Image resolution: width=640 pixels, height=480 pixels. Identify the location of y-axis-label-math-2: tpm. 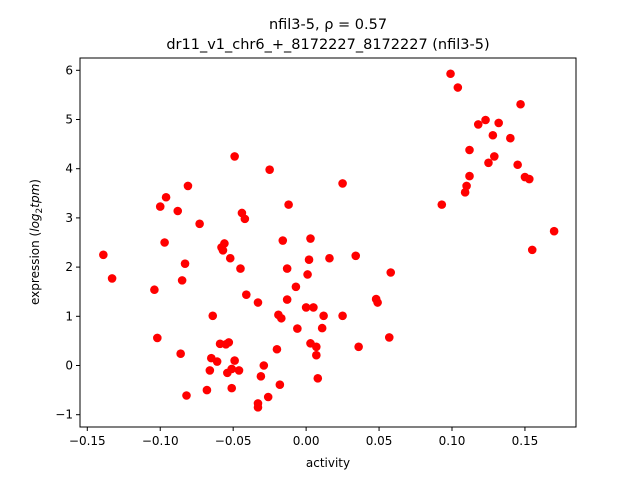
(35, 196).